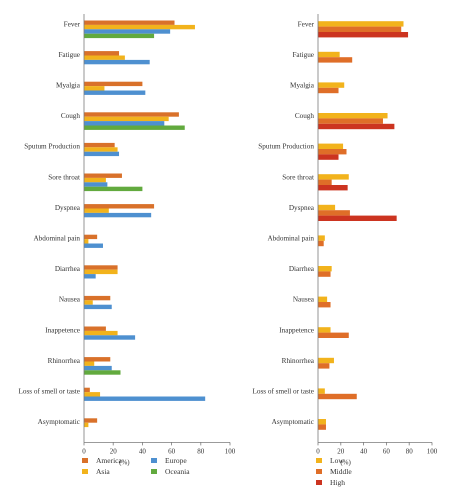 The image size is (464, 500). I want to click on left-bar-asia-fatigue, so click(104, 57).